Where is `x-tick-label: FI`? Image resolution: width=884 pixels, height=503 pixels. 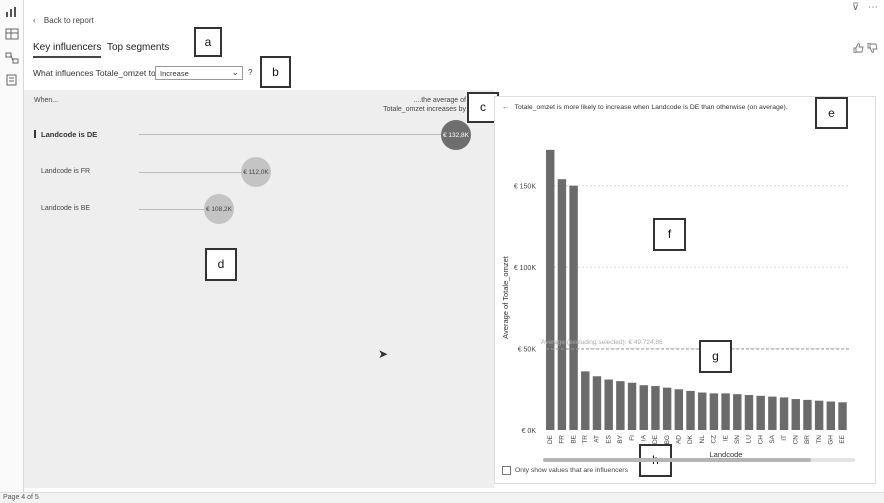
x-tick-label: FI is located at coordinates (632, 438).